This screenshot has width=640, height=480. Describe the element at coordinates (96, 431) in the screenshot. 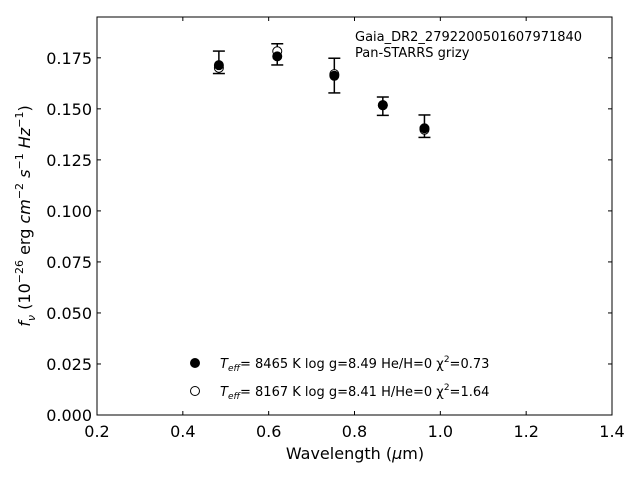

I see `x-tick-label: 0.2` at that location.